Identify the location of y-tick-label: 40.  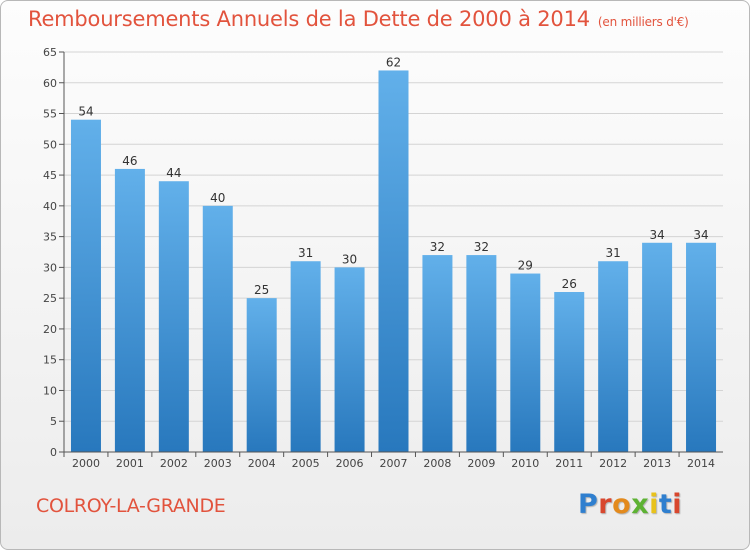
(50, 206).